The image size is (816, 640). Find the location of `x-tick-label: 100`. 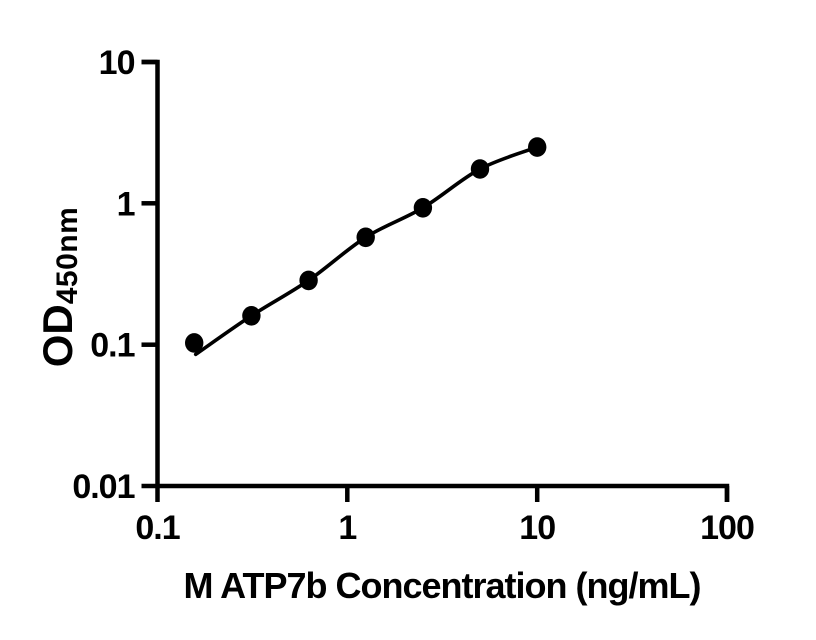

x-tick-label: 100 is located at coordinates (727, 528).